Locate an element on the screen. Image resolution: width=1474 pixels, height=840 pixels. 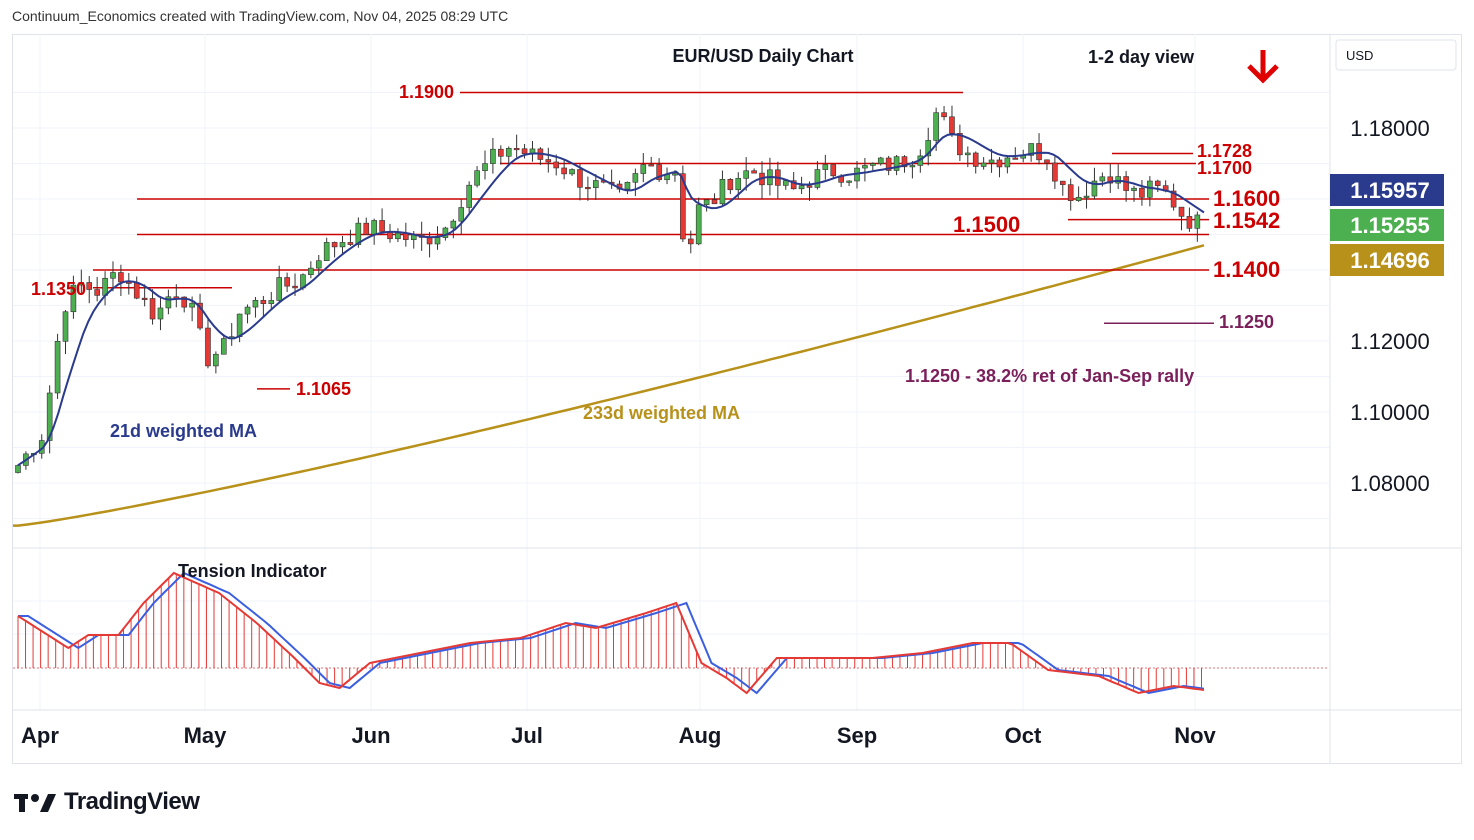
tension-indicator is located at coordinates (671, 633).